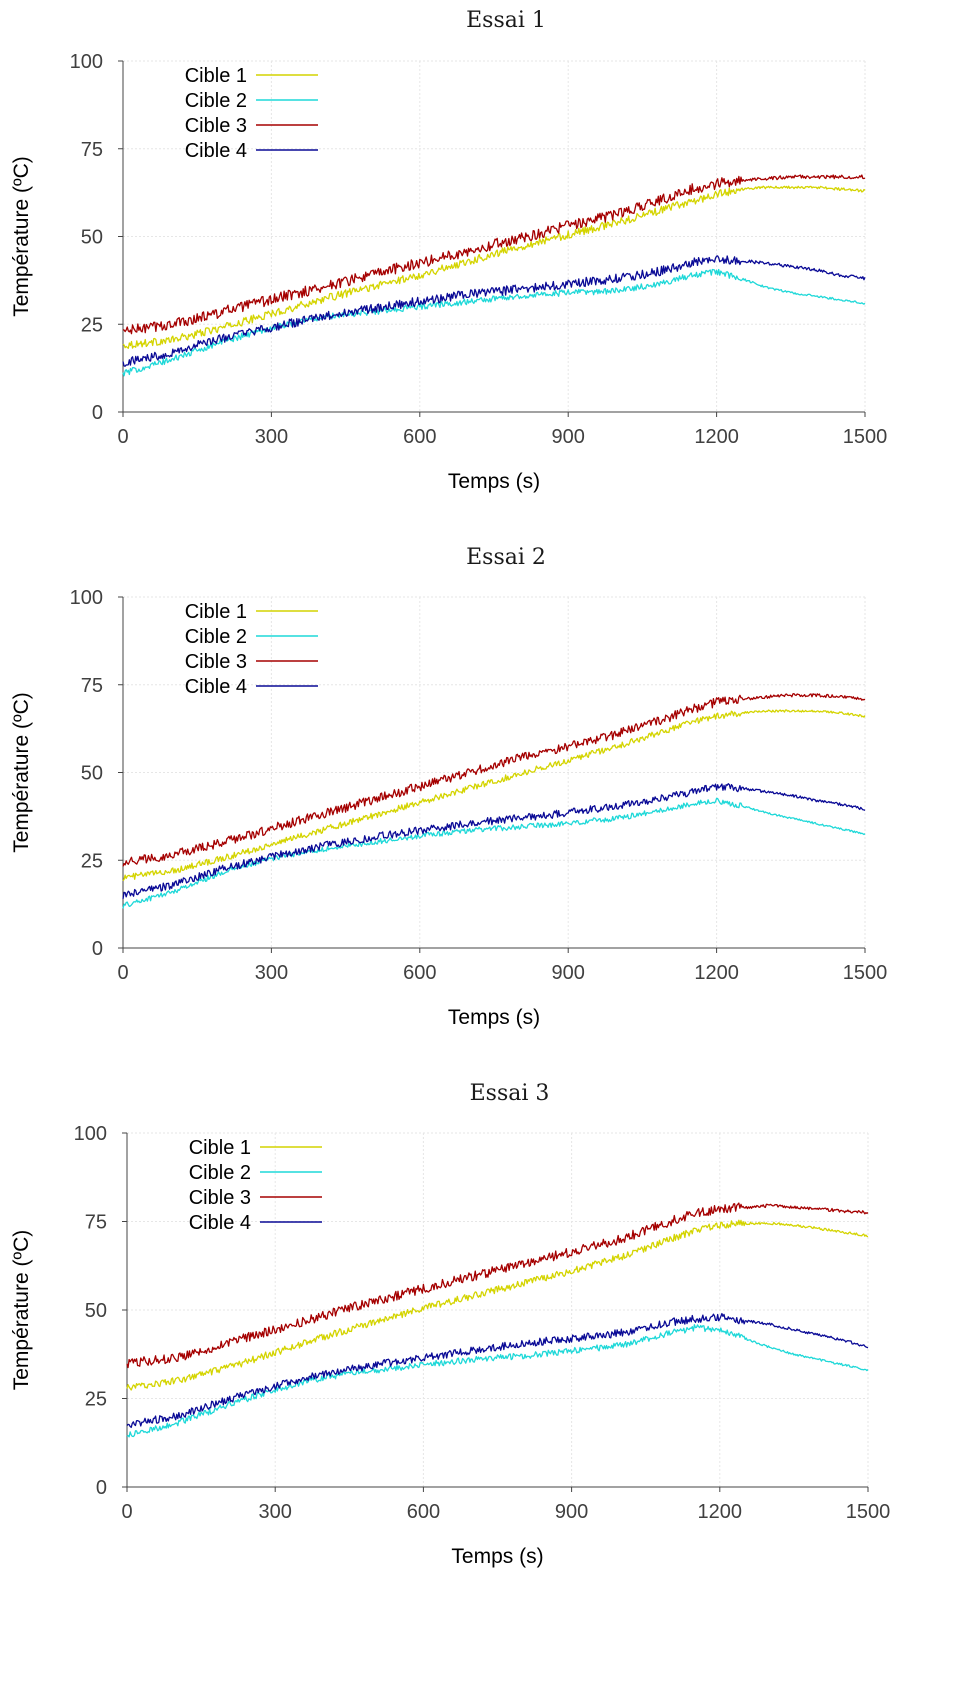 The height and width of the screenshot is (1688, 972). I want to click on chart-title: Essai 3, so click(510, 1093).